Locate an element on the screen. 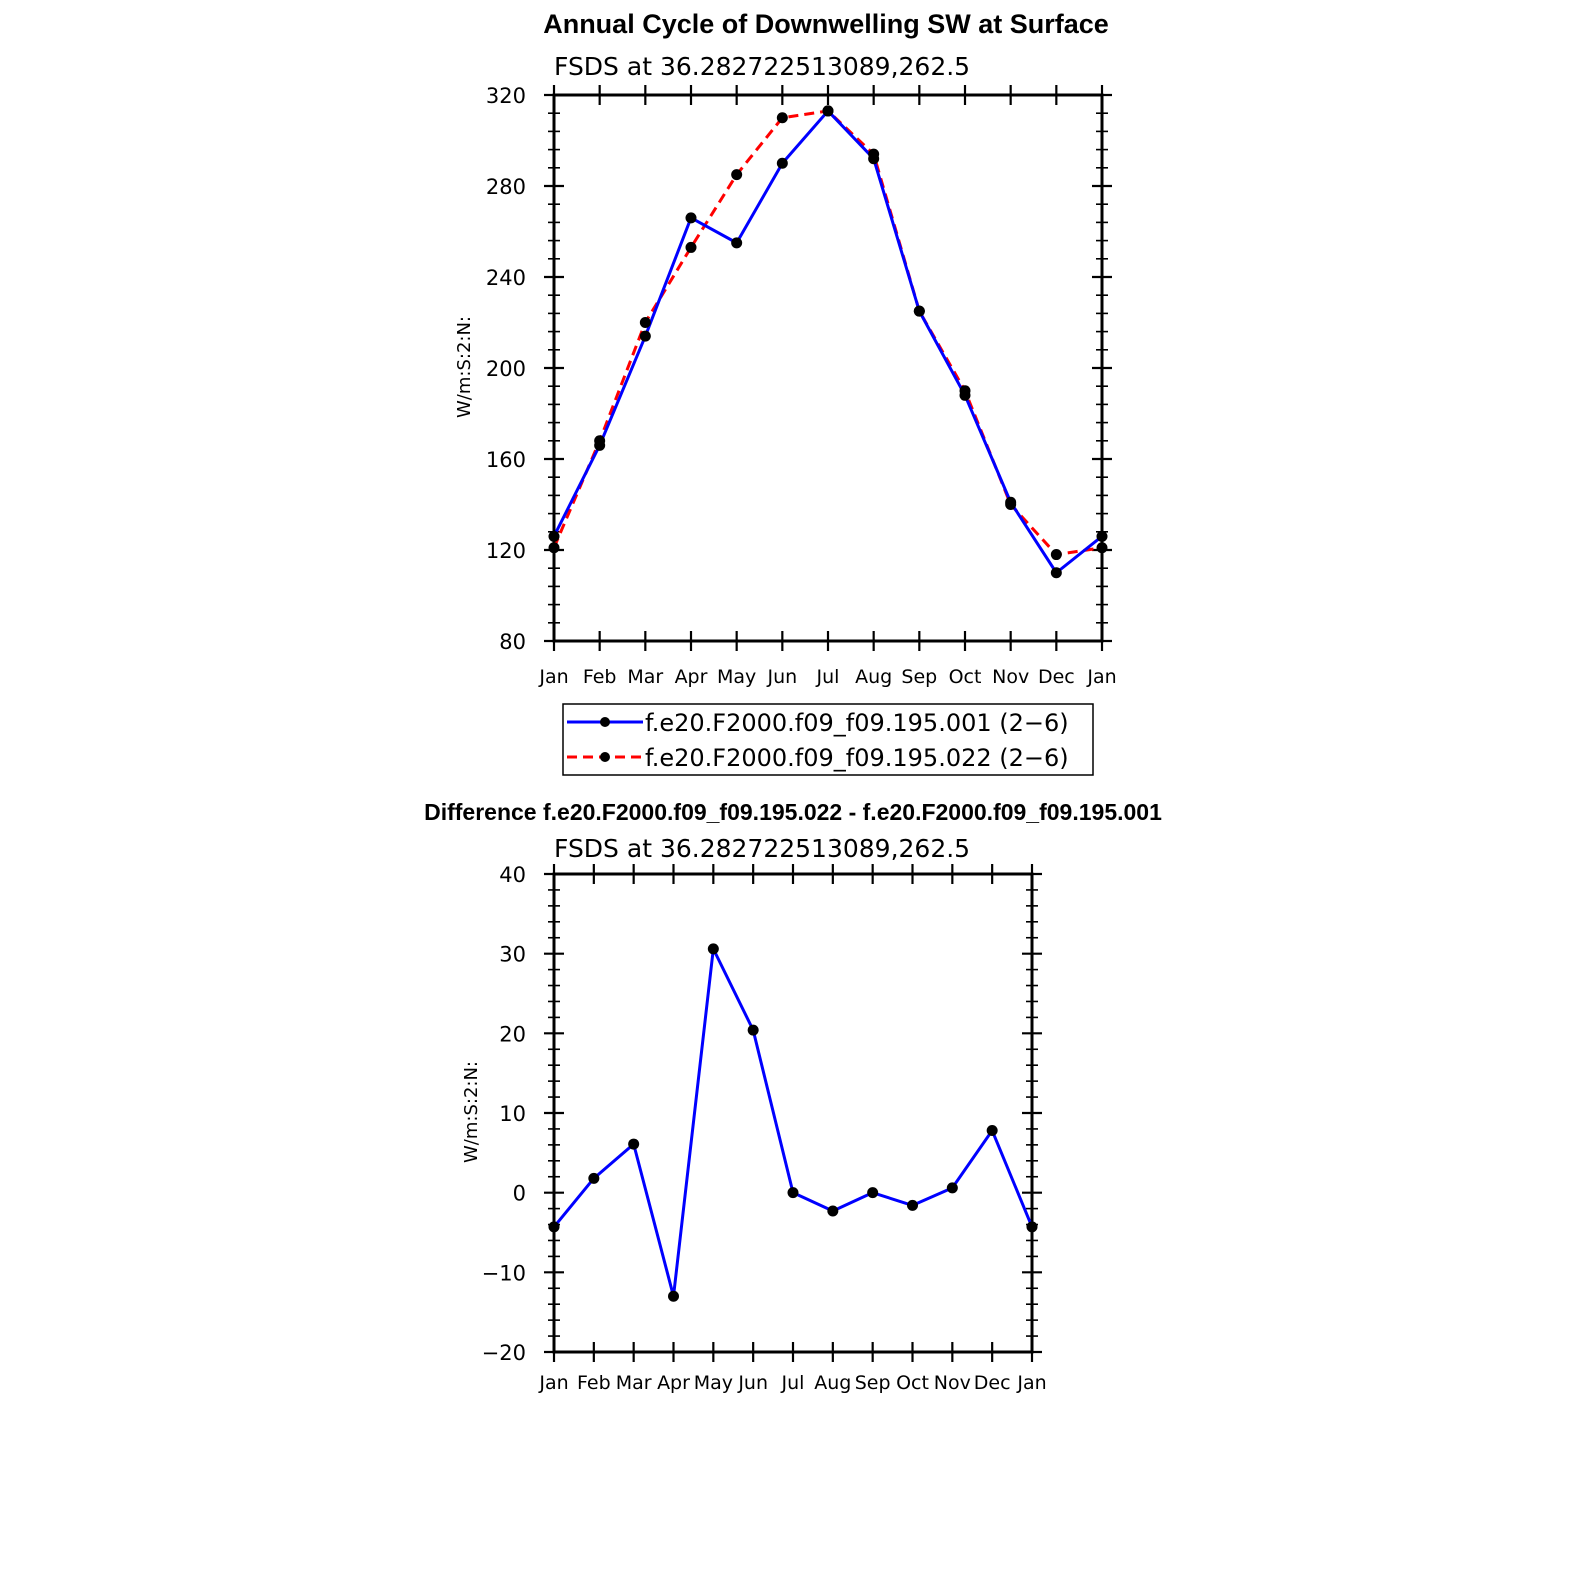 The image size is (1574, 1574). chart2-x-tick-label: Feb is located at coordinates (594, 1383).